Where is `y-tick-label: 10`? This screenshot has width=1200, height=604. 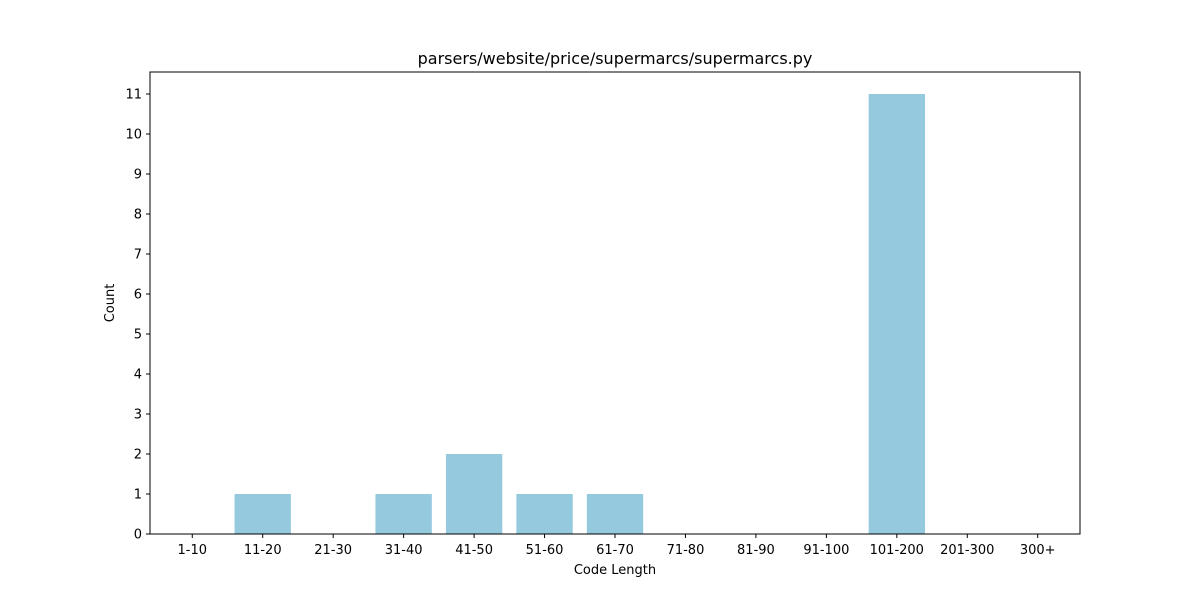
y-tick-label: 10 is located at coordinates (133, 135).